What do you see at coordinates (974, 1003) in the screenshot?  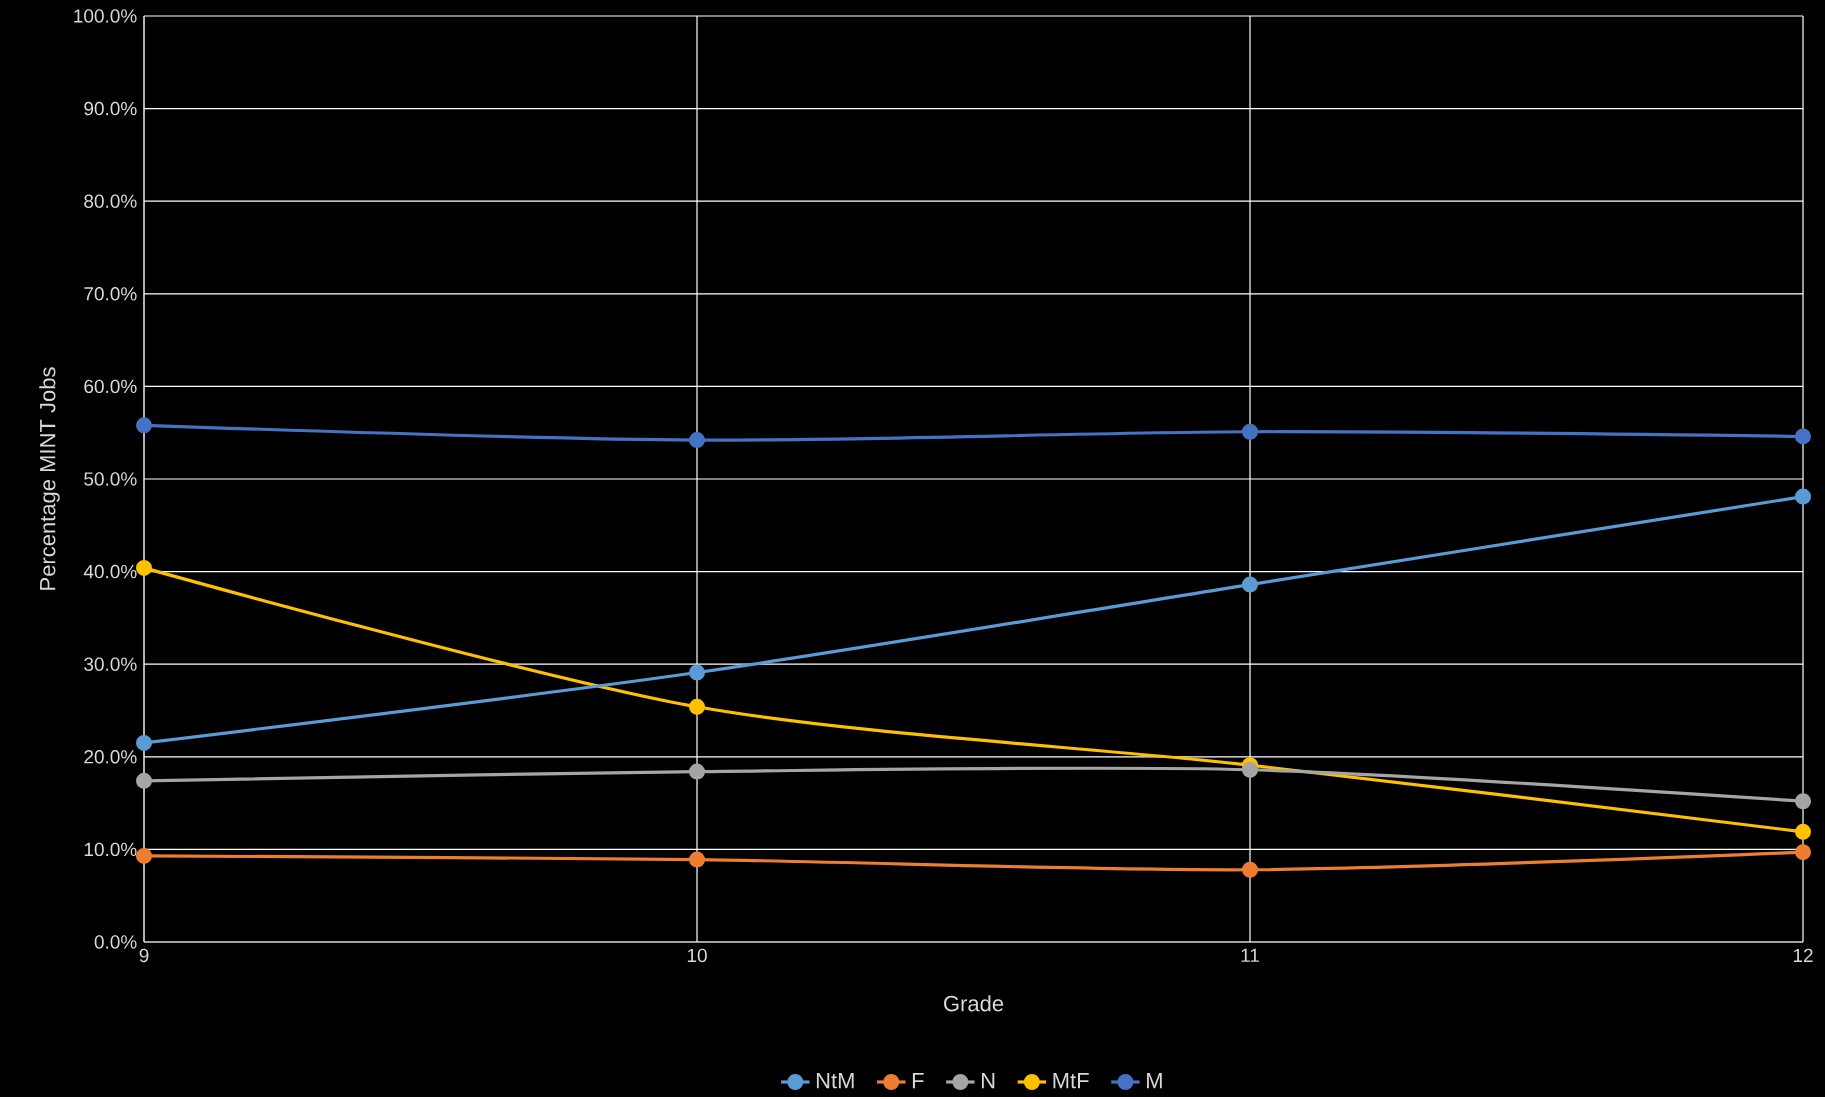 I see `x-axis-title: Grade` at bounding box center [974, 1003].